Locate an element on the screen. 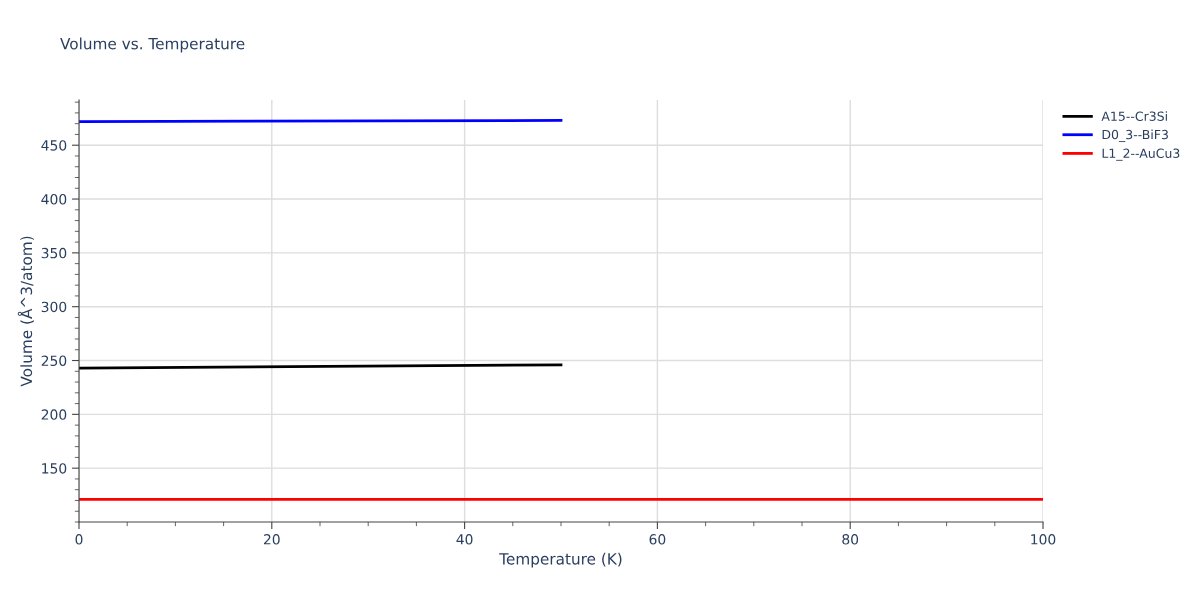 This screenshot has height=600, width=1200. chart-title: Volume vs. Temperature is located at coordinates (152, 45).